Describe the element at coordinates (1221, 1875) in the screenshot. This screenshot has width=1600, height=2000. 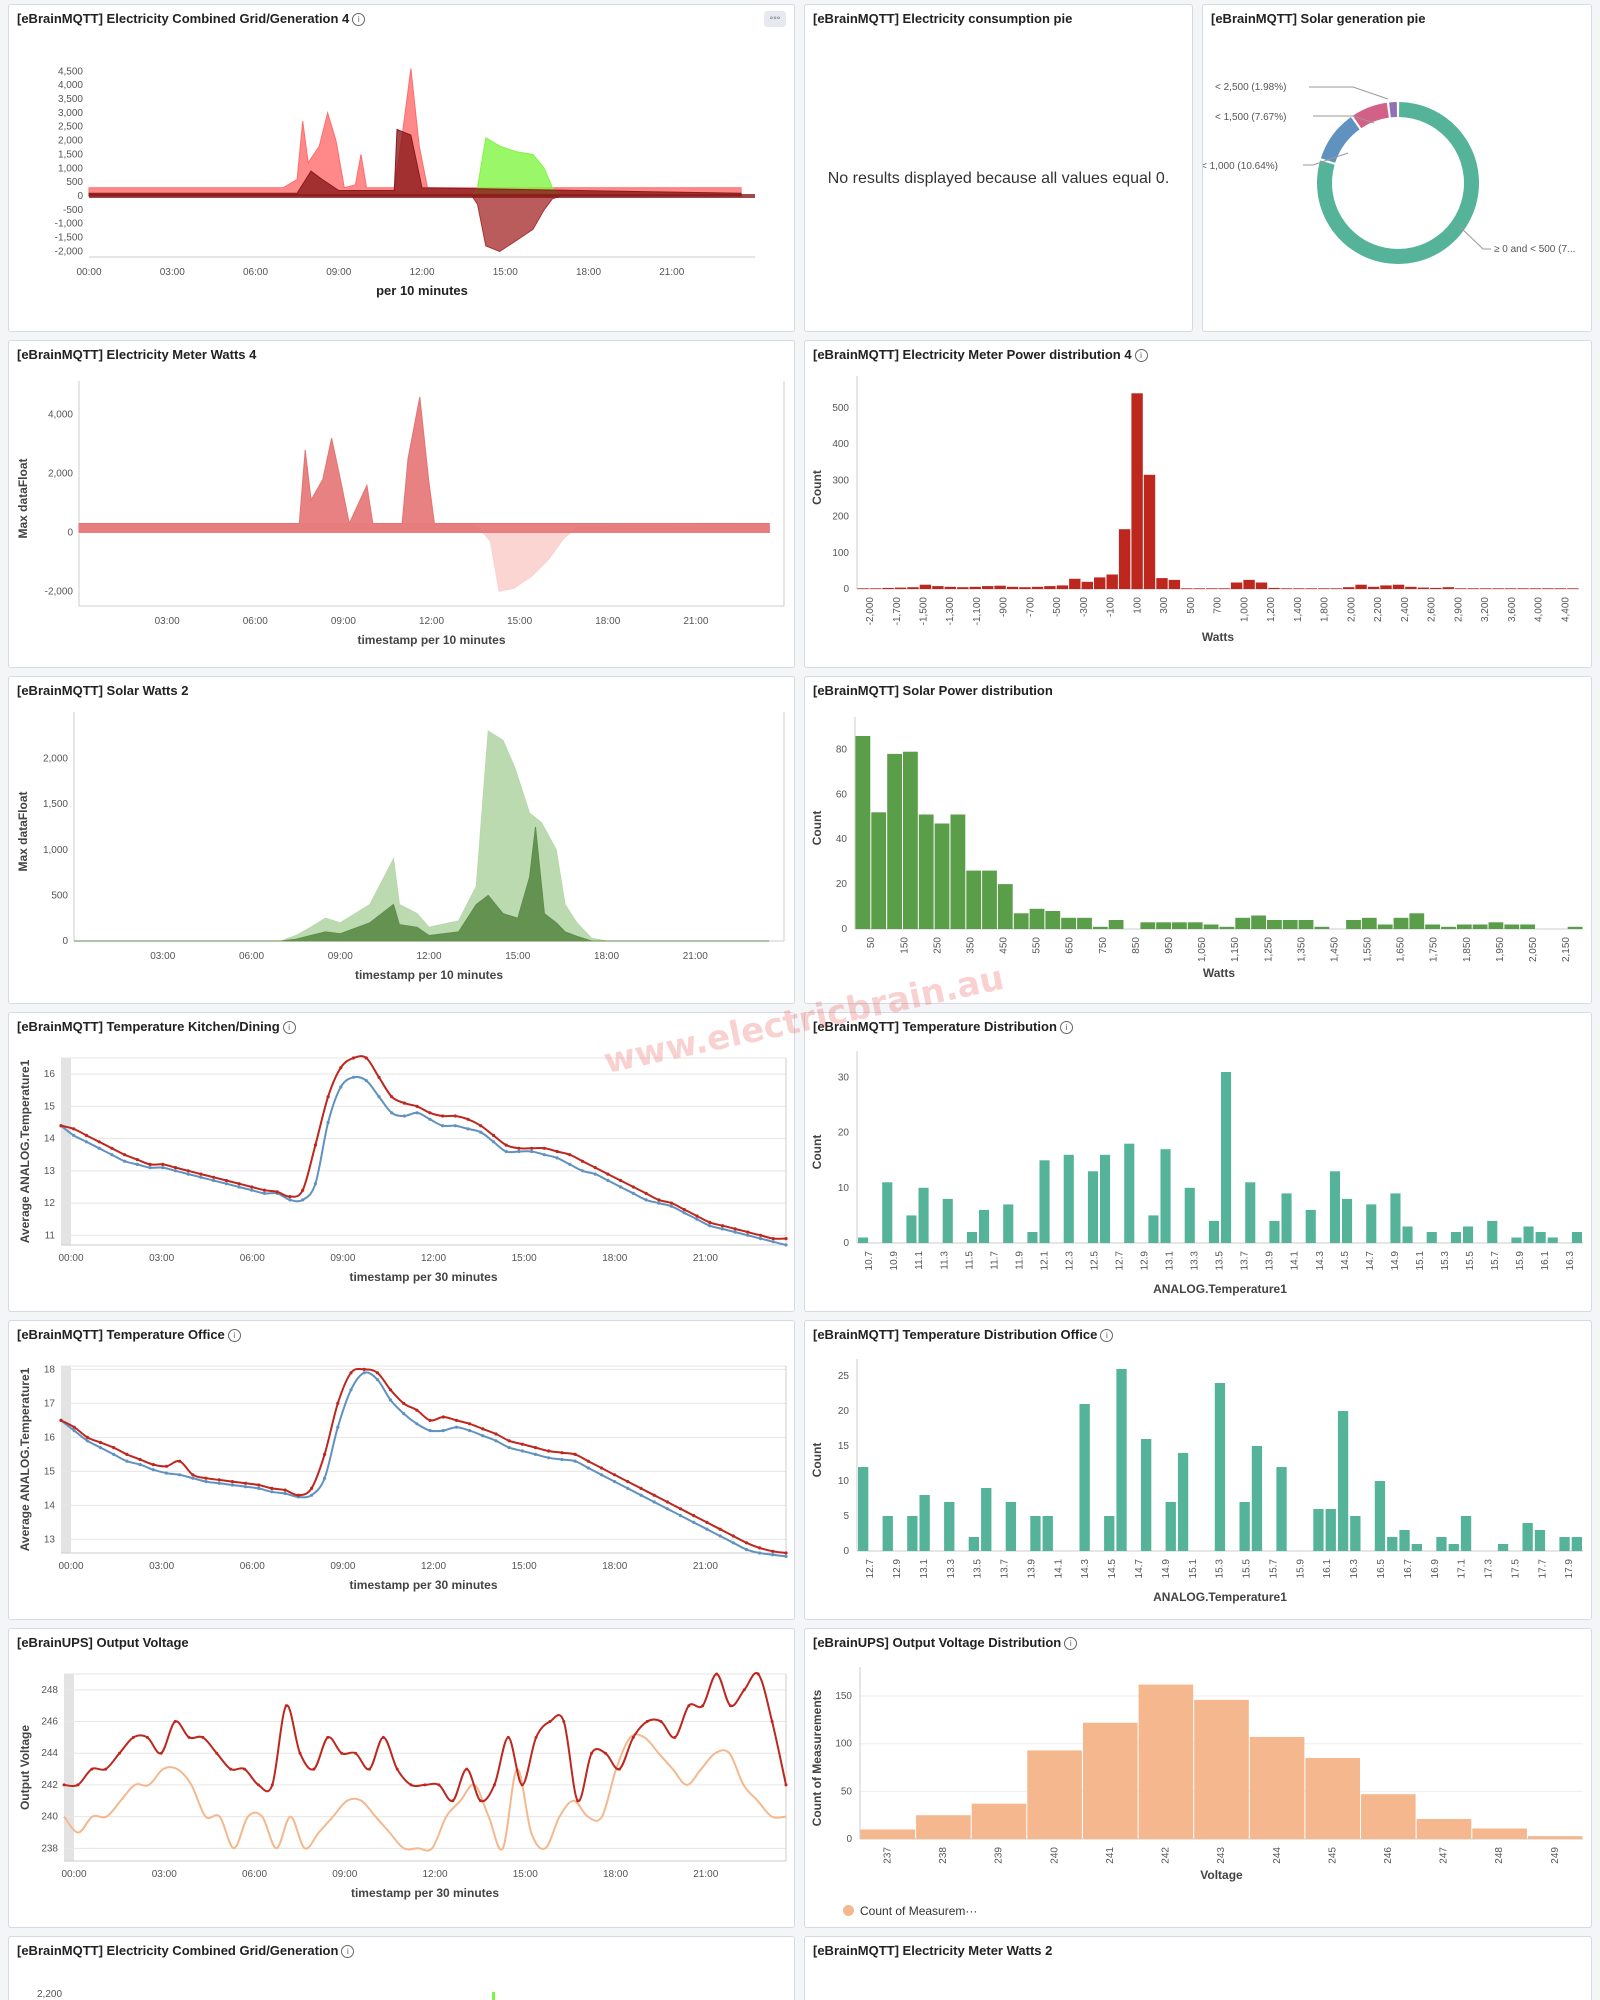
I see `x-axis-label: Voltage` at that location.